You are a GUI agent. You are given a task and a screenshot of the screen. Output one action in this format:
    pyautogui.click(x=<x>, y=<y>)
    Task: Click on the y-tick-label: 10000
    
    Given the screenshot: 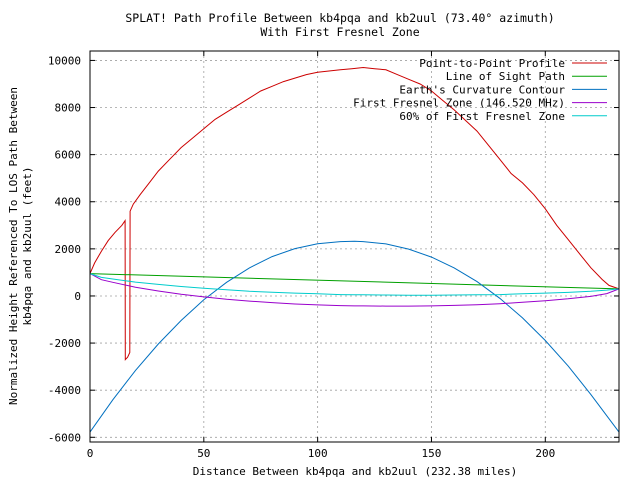 What is the action you would take?
    pyautogui.click(x=64, y=60)
    